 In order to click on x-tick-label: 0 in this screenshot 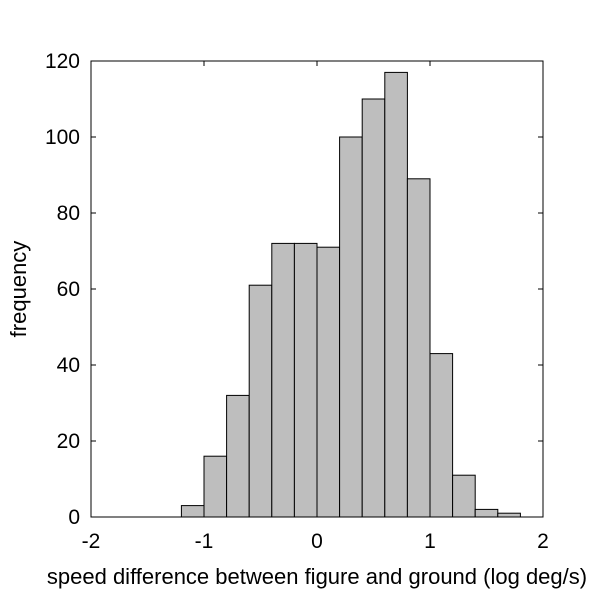, I will do `click(317, 541)`.